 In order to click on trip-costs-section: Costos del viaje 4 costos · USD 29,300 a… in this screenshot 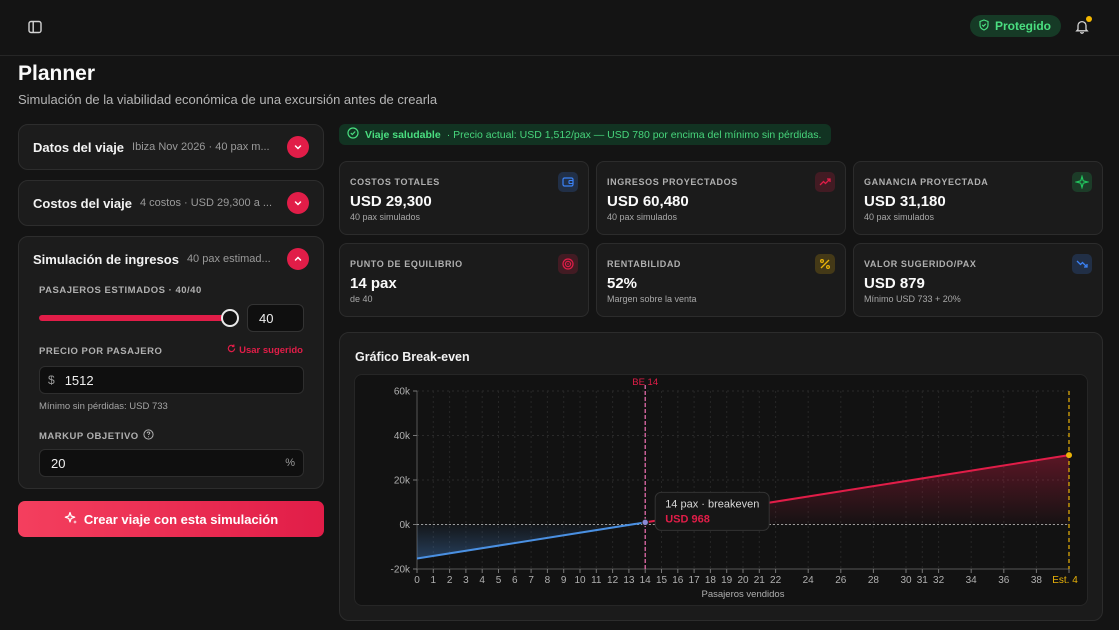, I will do `click(171, 203)`.